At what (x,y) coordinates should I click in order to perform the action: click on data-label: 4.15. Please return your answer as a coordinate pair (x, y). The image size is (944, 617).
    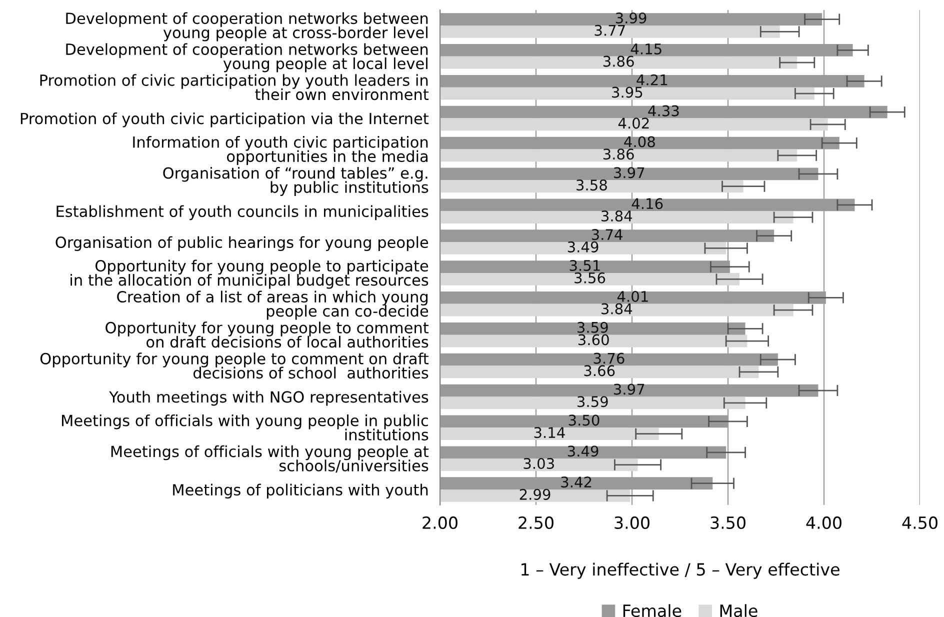
    Looking at the image, I should click on (646, 49).